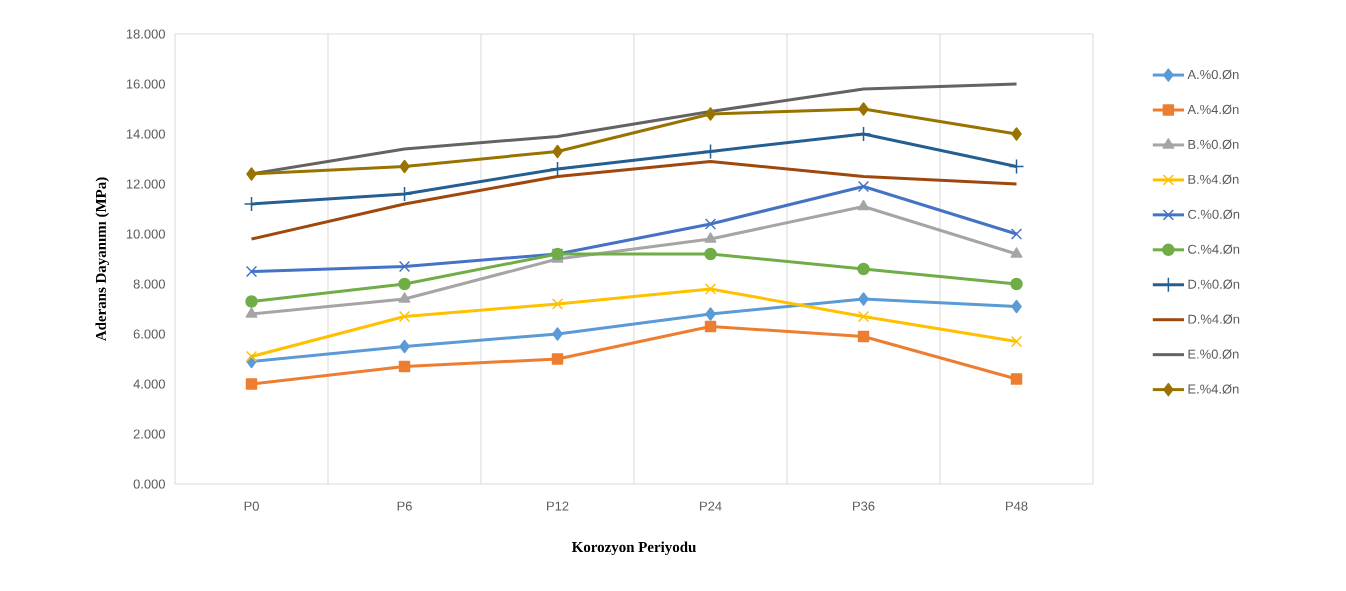 This screenshot has width=1346, height=591. I want to click on y-tick-label: 6.000, so click(149, 334).